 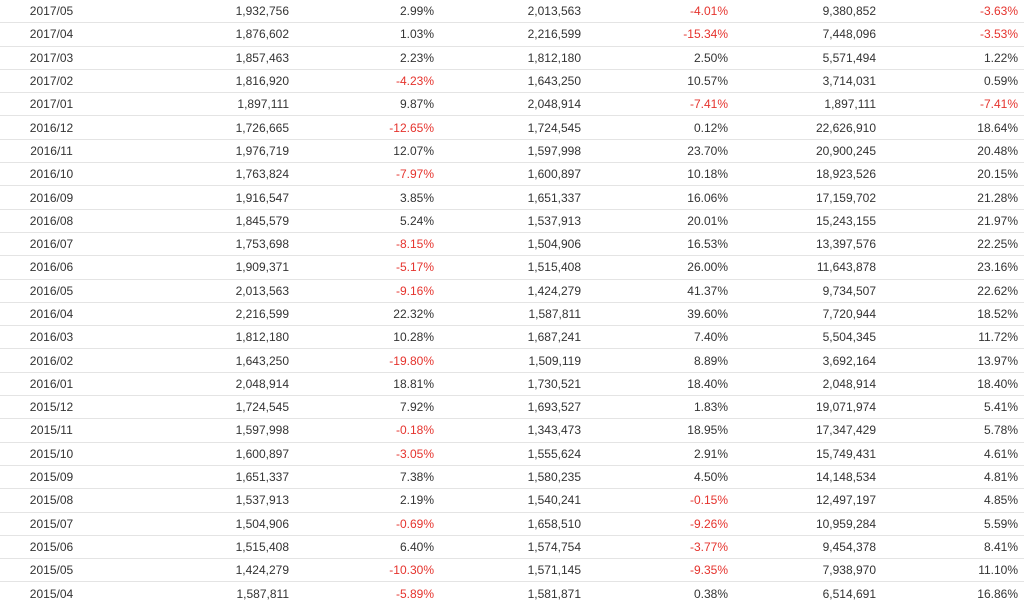 I want to click on compare-value-cell: 1,597,998, so click(x=513, y=151).